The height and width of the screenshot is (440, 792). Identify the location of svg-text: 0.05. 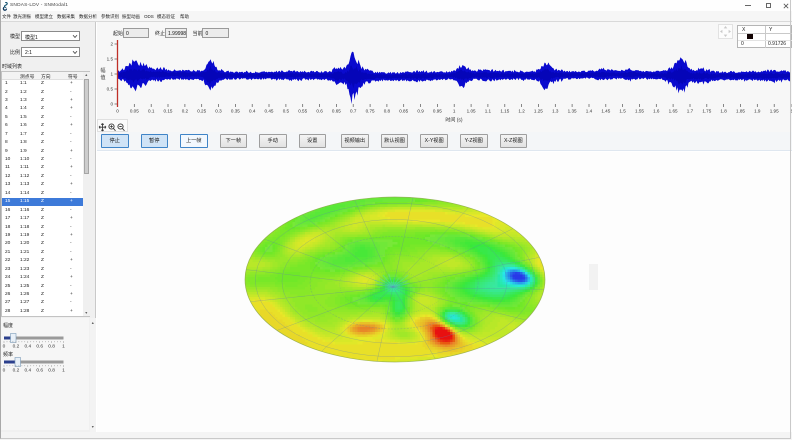
(134, 111).